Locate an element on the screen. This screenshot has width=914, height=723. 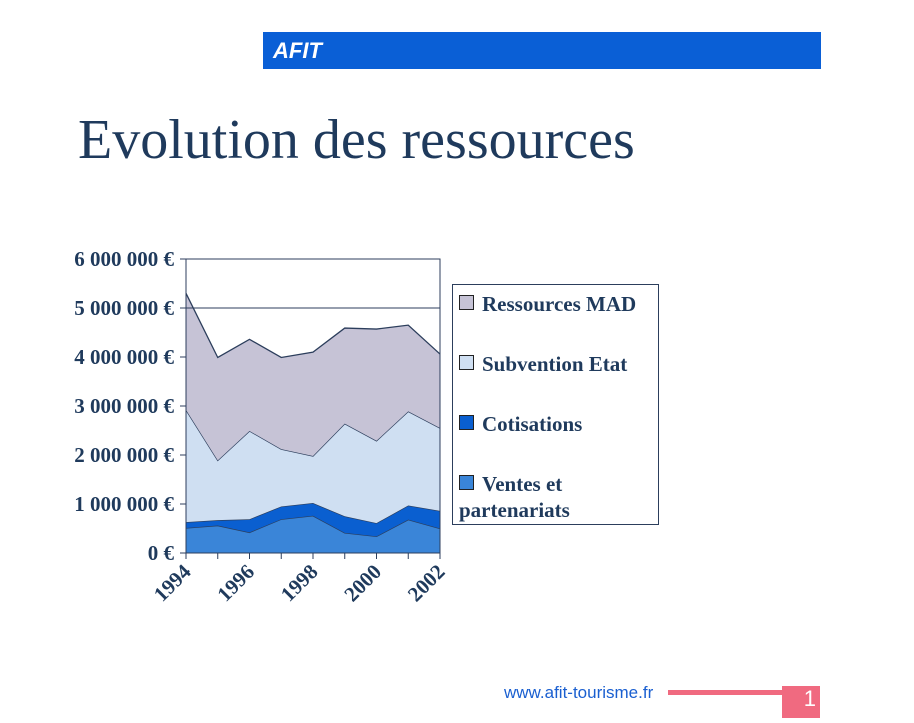
legend-item: Cotisations is located at coordinates (520, 424).